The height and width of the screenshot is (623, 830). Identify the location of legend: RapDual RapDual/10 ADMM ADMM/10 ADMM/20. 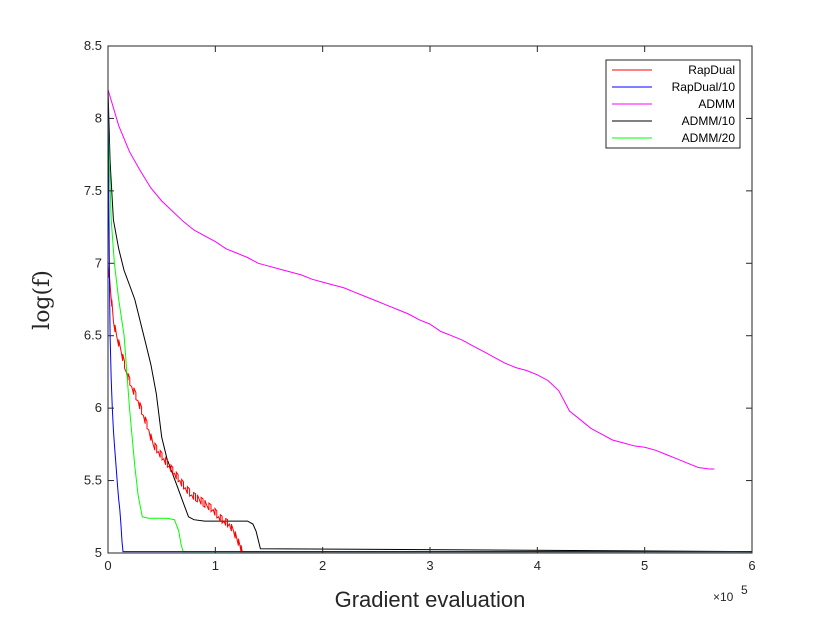
(673, 104).